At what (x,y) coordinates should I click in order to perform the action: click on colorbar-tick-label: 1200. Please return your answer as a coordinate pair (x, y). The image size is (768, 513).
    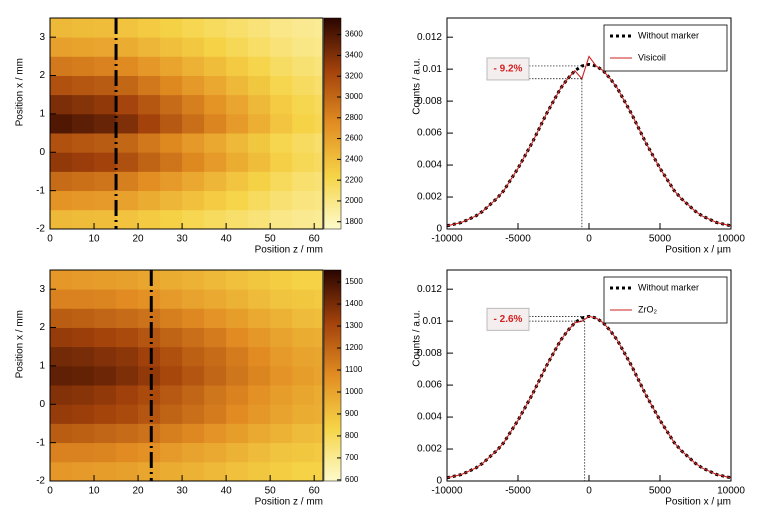
    Looking at the image, I should click on (354, 347).